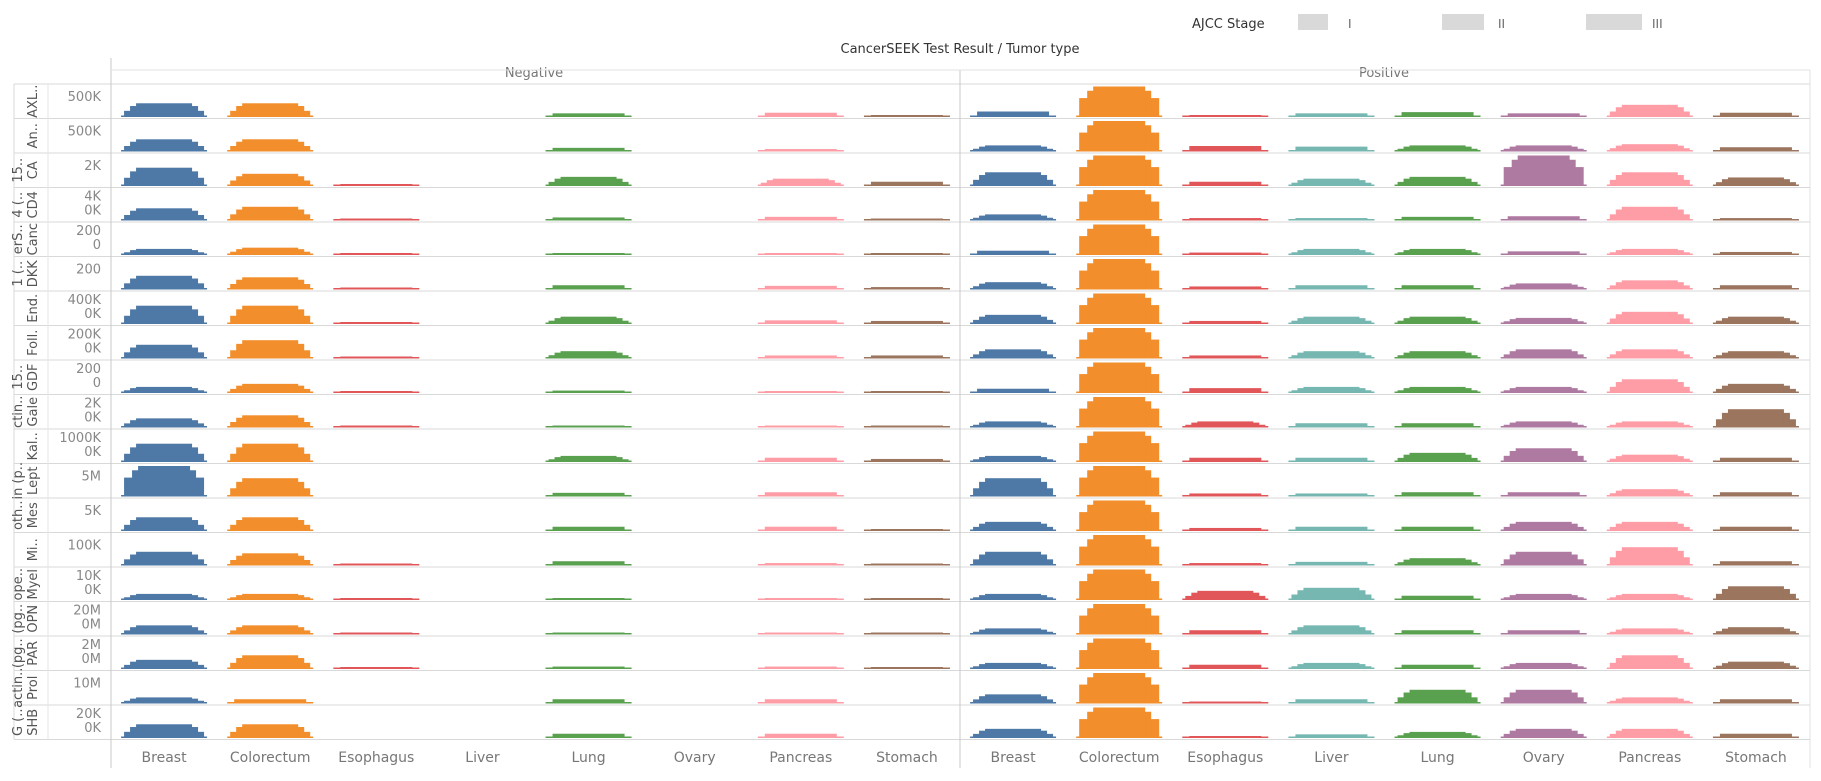  I want to click on category-label-stomach: Stomach, so click(907, 758).